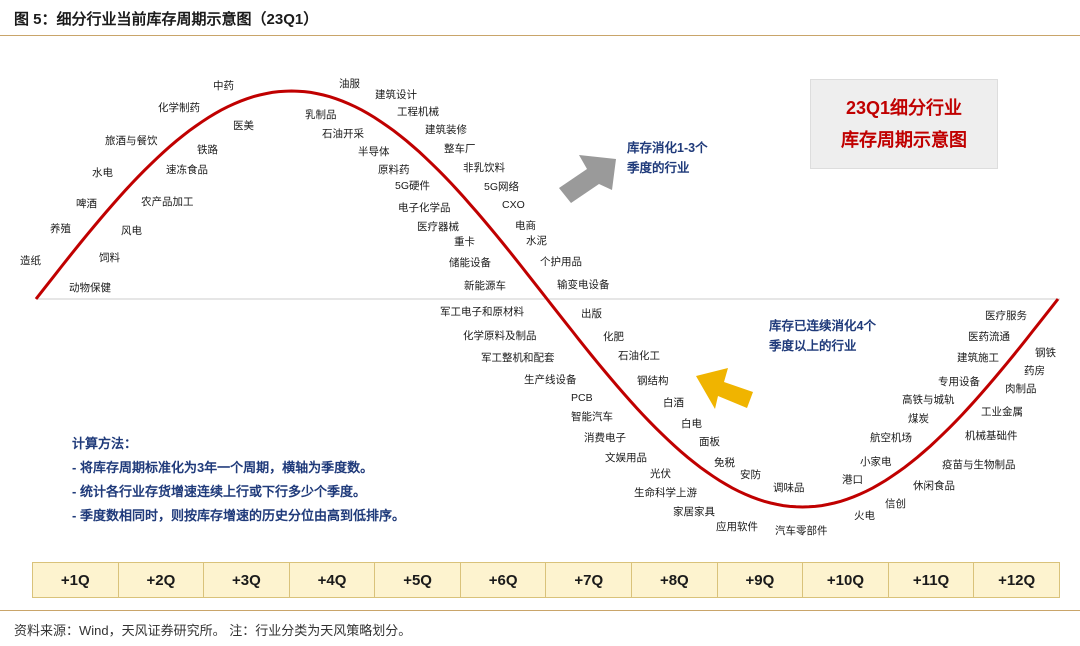 The image size is (1080, 646). Describe the element at coordinates (989, 336) in the screenshot. I see `industry-label: 医药流通` at that location.